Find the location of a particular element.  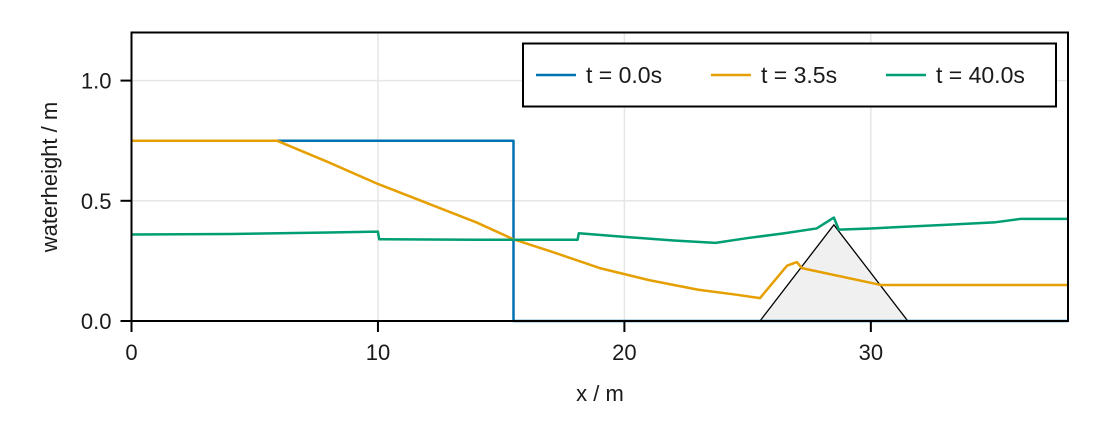

x-axis-label: x / m is located at coordinates (600, 393).